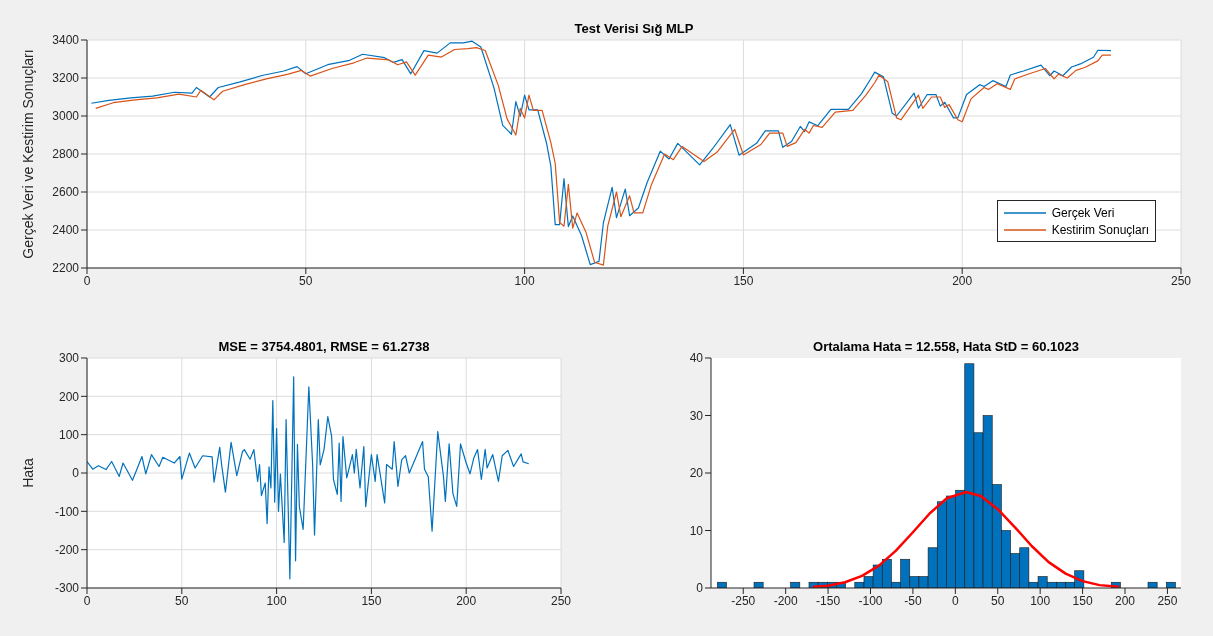  What do you see at coordinates (308, 478) in the screenshot?
I see `line-series` at bounding box center [308, 478].